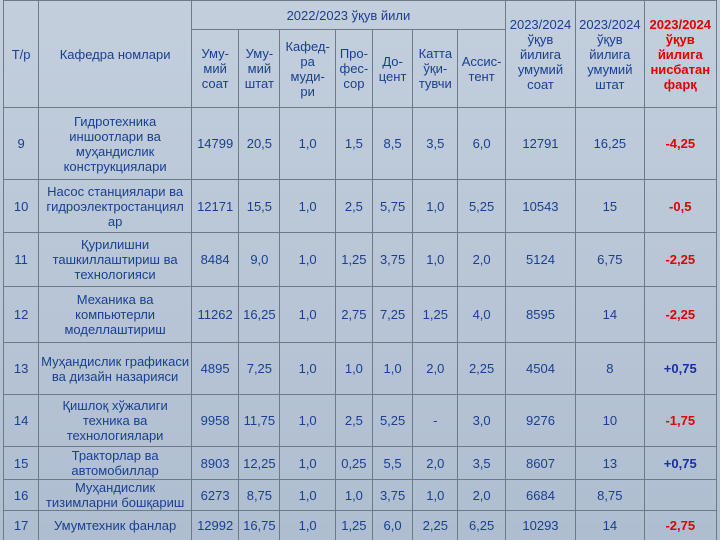 The height and width of the screenshot is (540, 720). What do you see at coordinates (348, 15) in the screenshot?
I see `header-cell: 2022/2023 ўқув йили` at bounding box center [348, 15].